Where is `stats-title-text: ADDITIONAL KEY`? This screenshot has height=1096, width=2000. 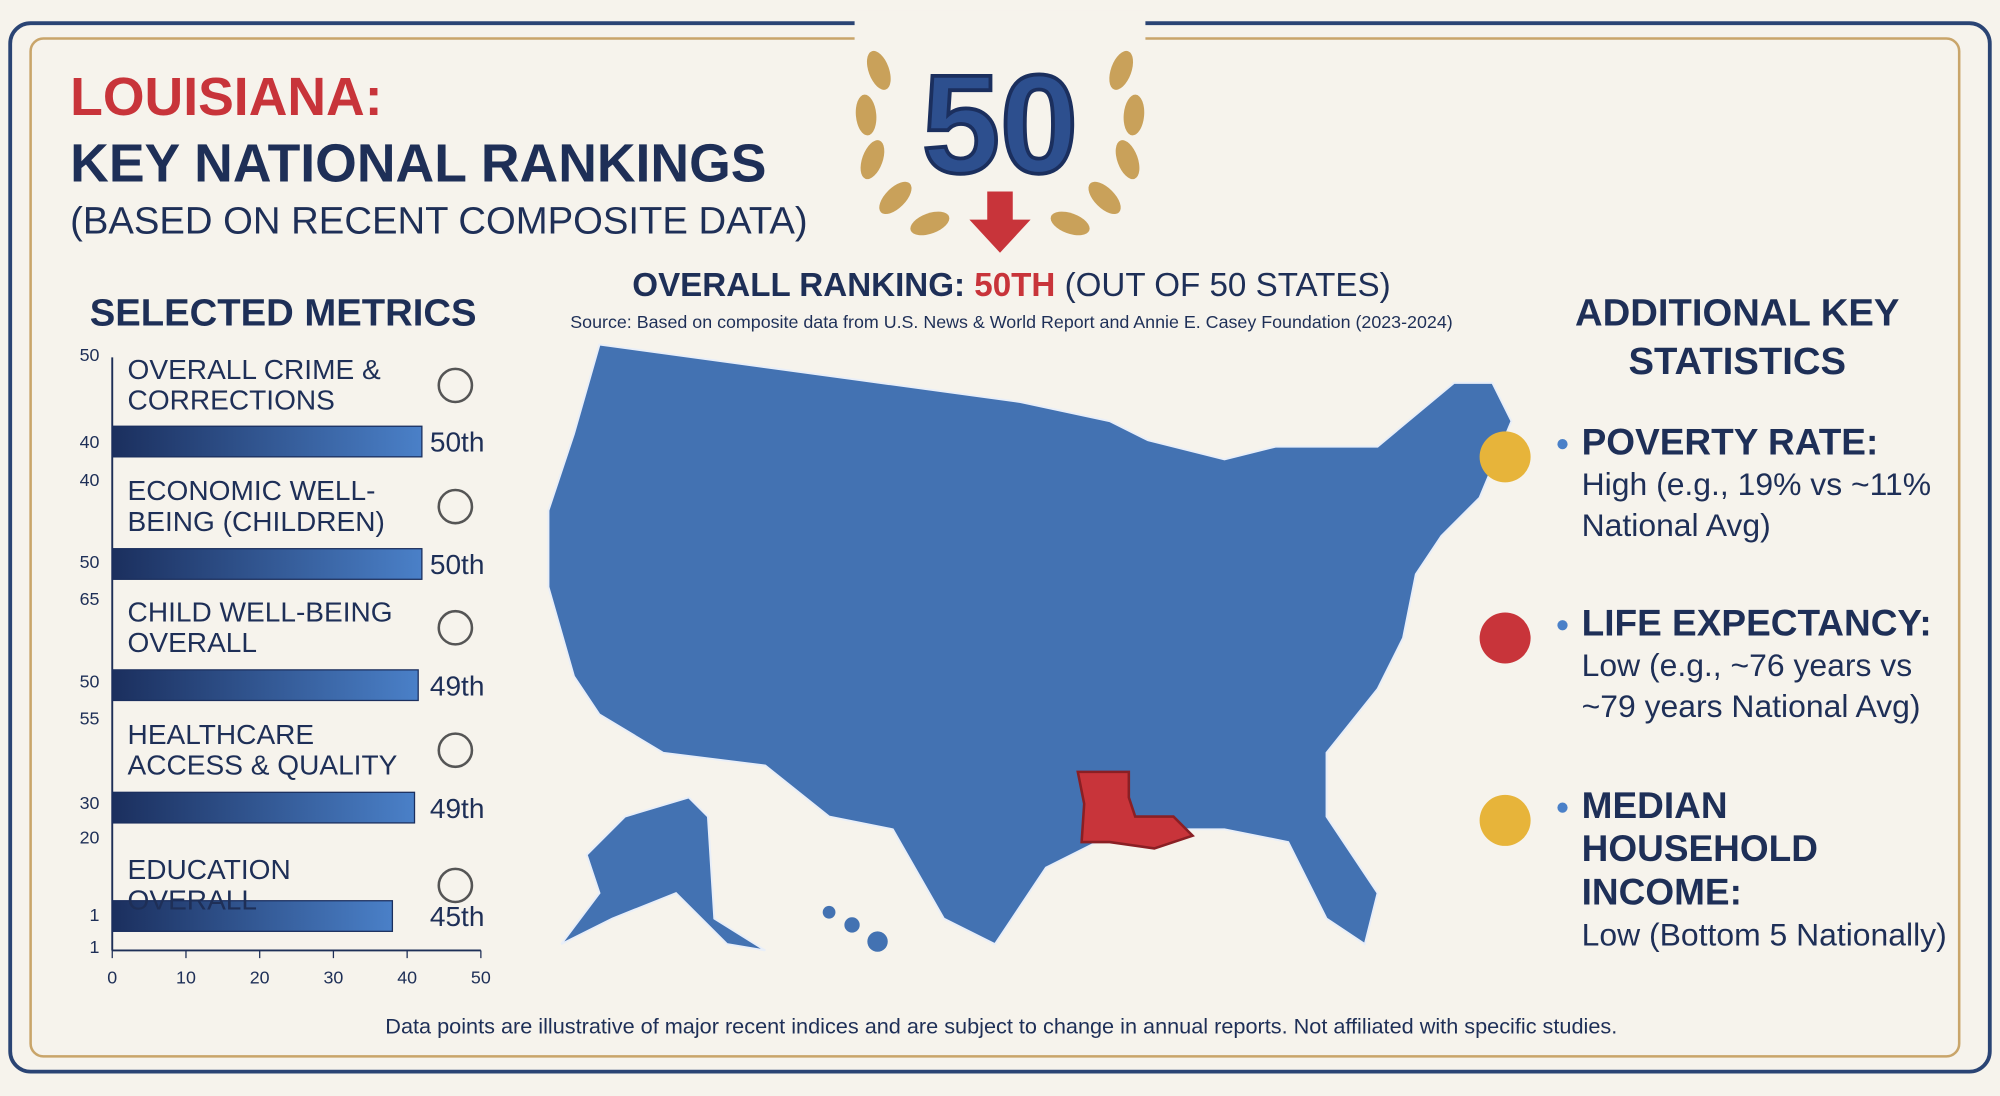
stats-title-text: ADDITIONAL KEY is located at coordinates (1737, 312).